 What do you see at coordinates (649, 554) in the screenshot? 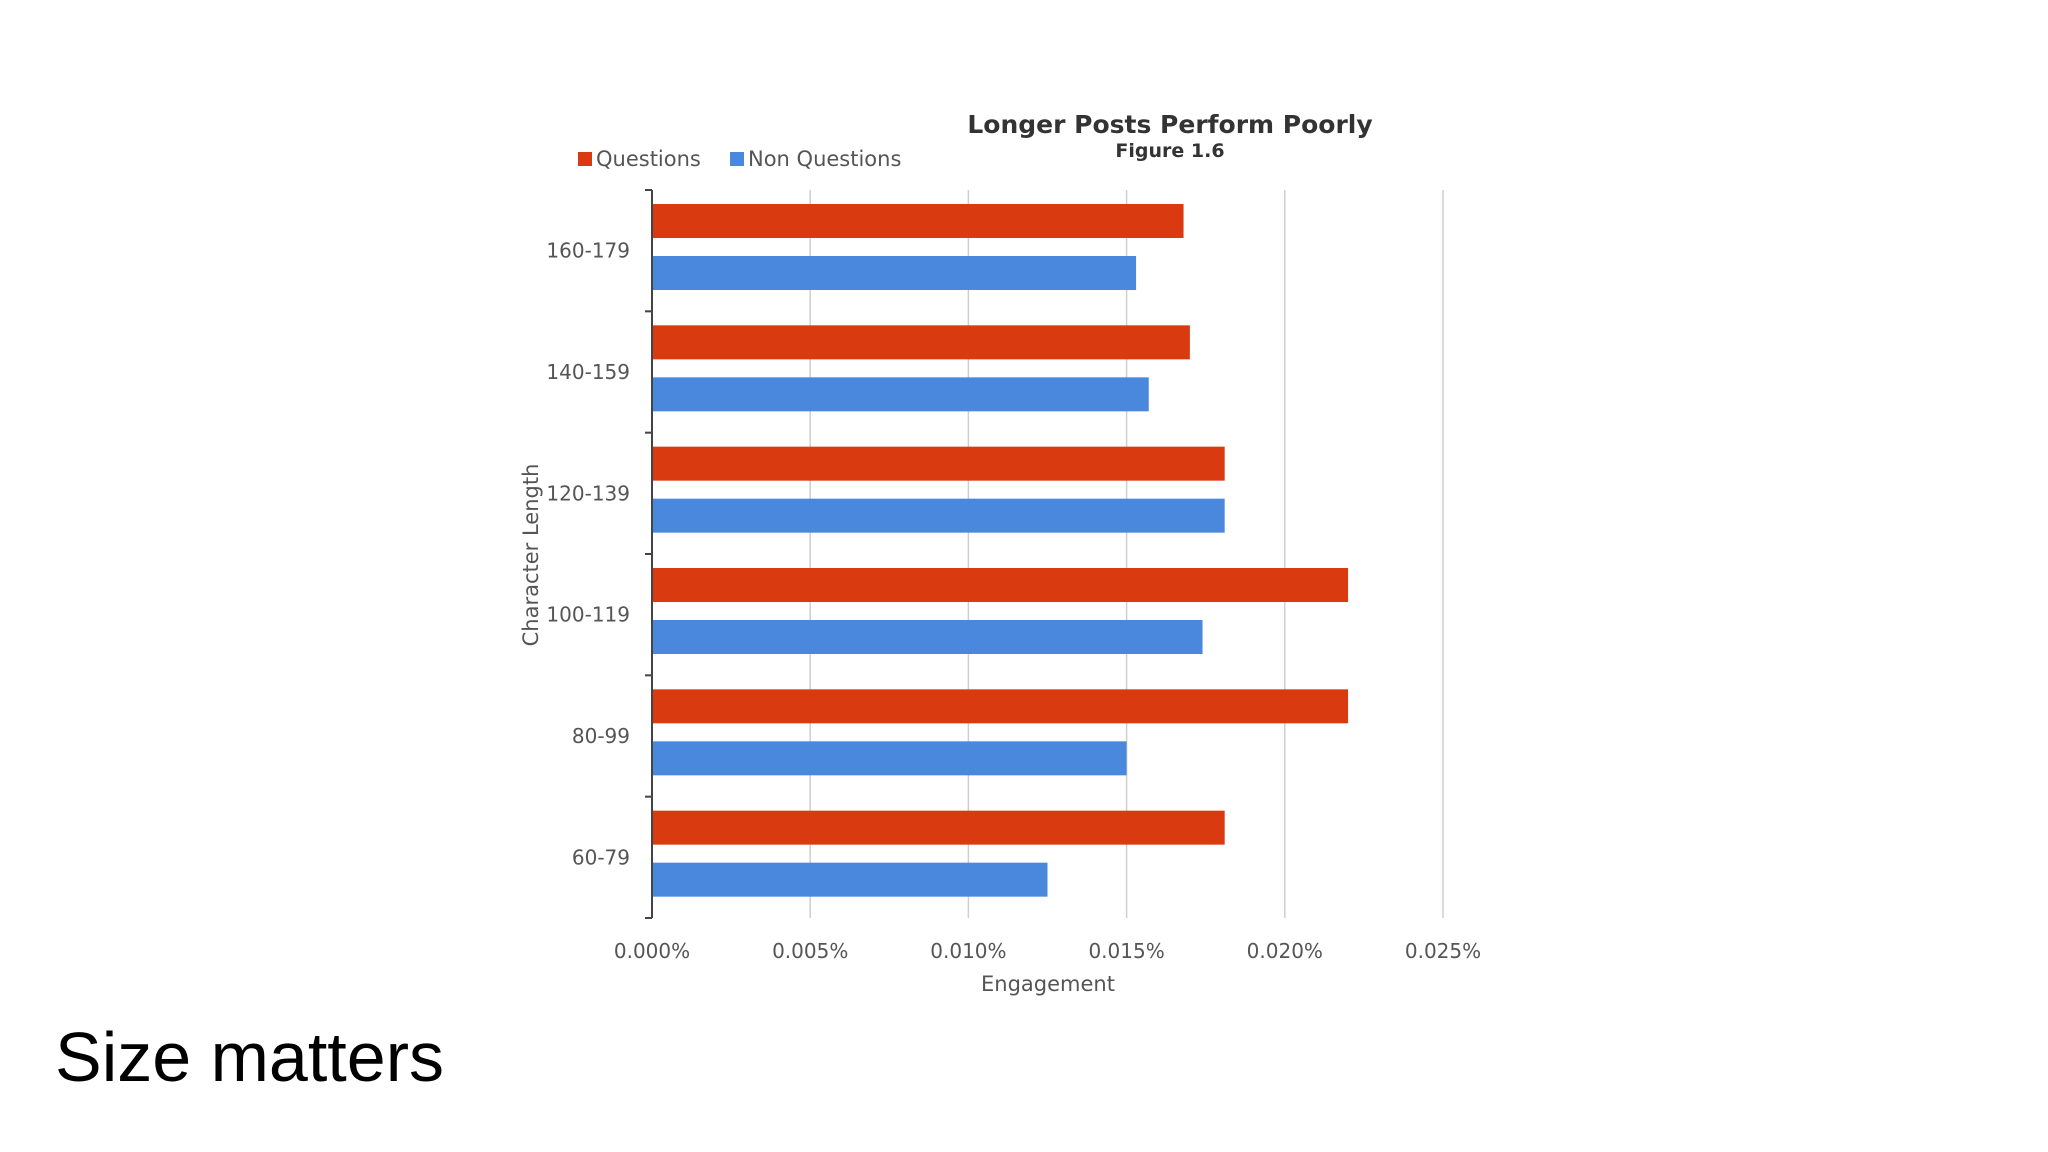
I see `axes` at bounding box center [649, 554].